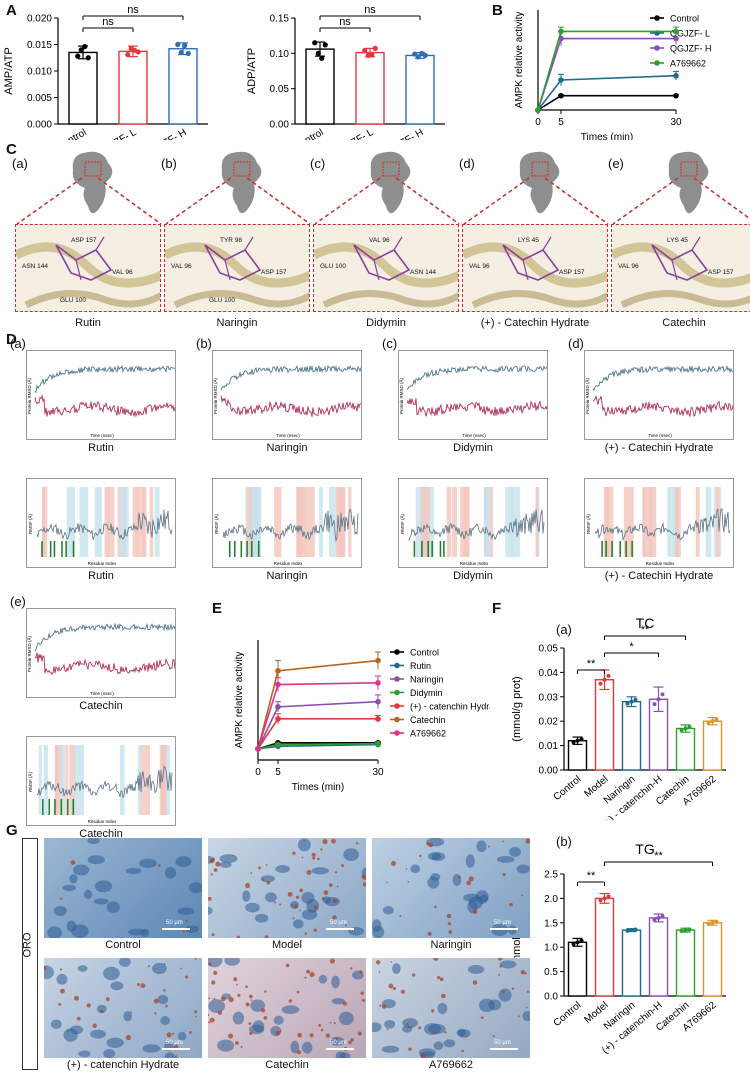 This screenshot has height=1089, width=750. What do you see at coordinates (92, 182) in the screenshot?
I see `protein-surface-shape` at bounding box center [92, 182].